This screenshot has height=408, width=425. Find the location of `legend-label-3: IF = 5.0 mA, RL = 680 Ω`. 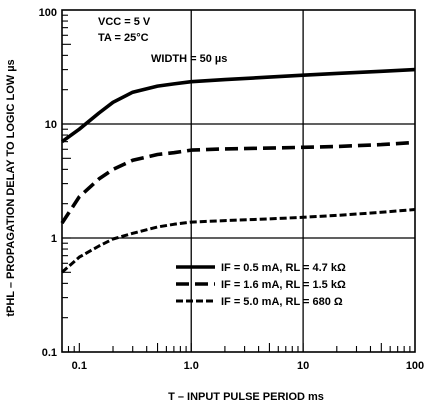

legend-label-3: IF = 5.0 mA, RL = 680 Ω is located at coordinates (282, 302).